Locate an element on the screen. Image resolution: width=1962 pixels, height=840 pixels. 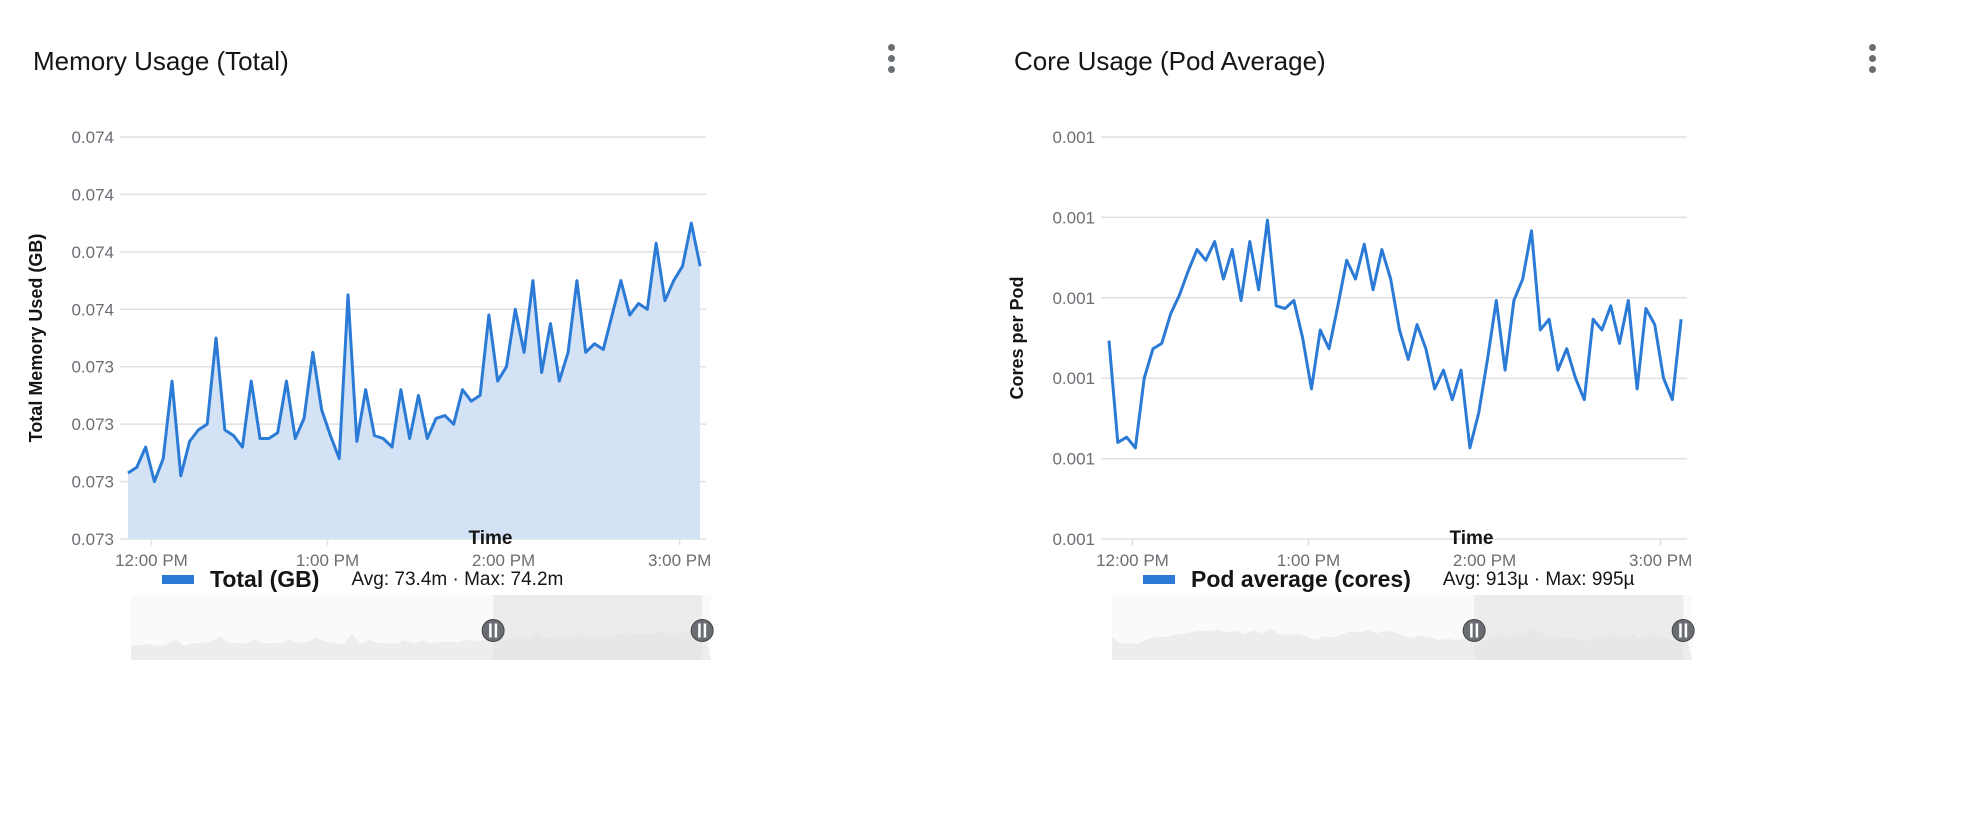
series-area is located at coordinates (414, 381).